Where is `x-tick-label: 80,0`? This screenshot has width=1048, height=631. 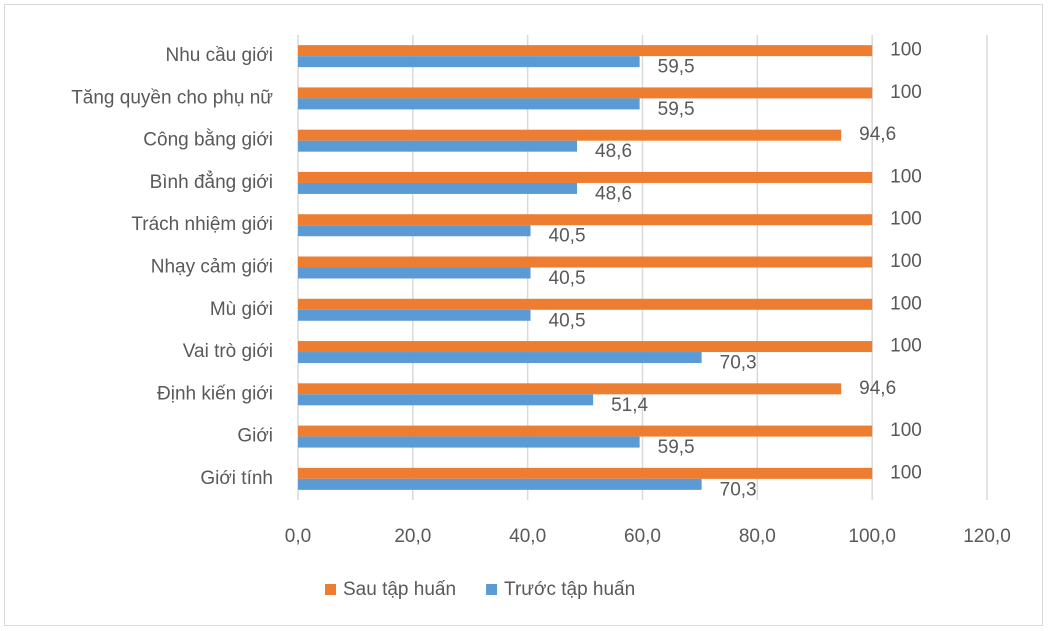 x-tick-label: 80,0 is located at coordinates (757, 536).